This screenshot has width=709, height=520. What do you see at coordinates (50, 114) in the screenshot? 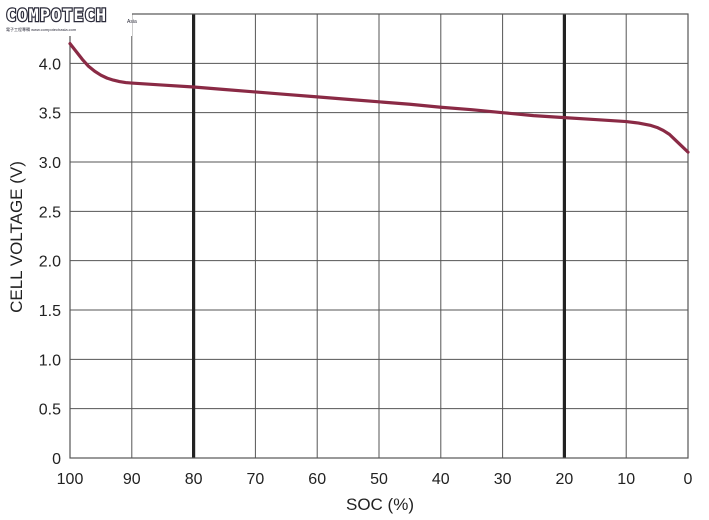
I see `y-tick-label: 3.5` at bounding box center [50, 114].